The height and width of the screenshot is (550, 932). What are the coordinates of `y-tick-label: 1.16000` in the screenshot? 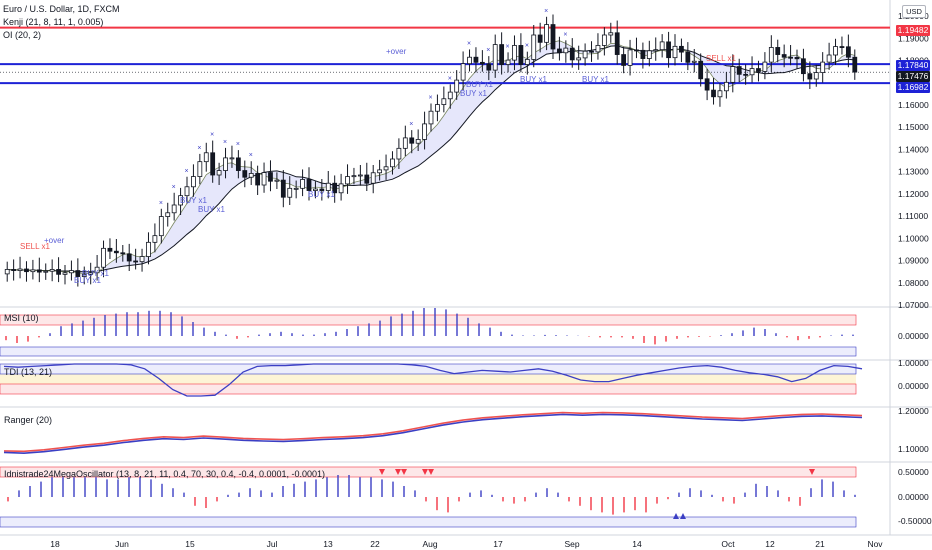 It's located at (913, 105).